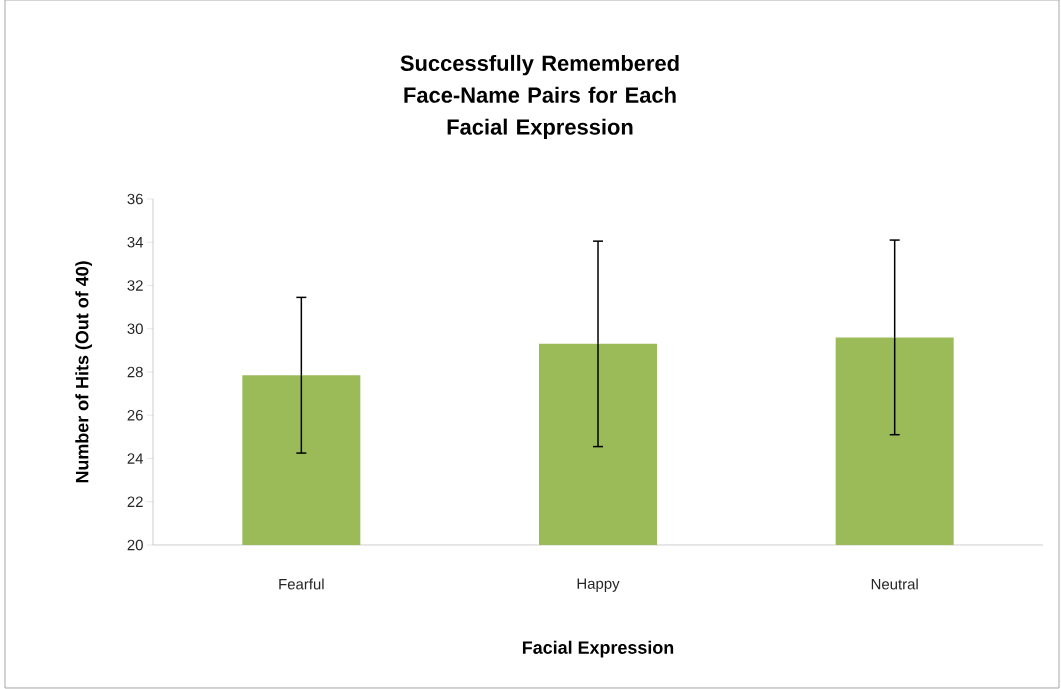 The height and width of the screenshot is (689, 1061). What do you see at coordinates (135, 372) in the screenshot?
I see `y-tick-label: 28` at bounding box center [135, 372].